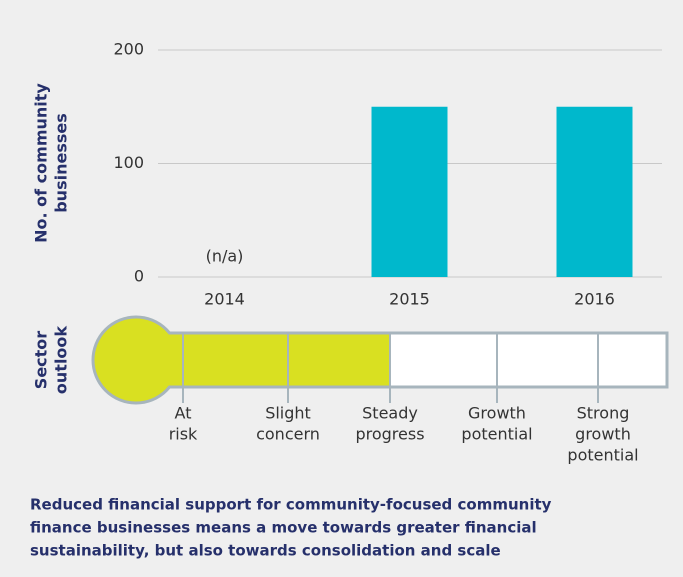  Describe the element at coordinates (263, 360) in the screenshot. I see `gauge-fill` at that location.